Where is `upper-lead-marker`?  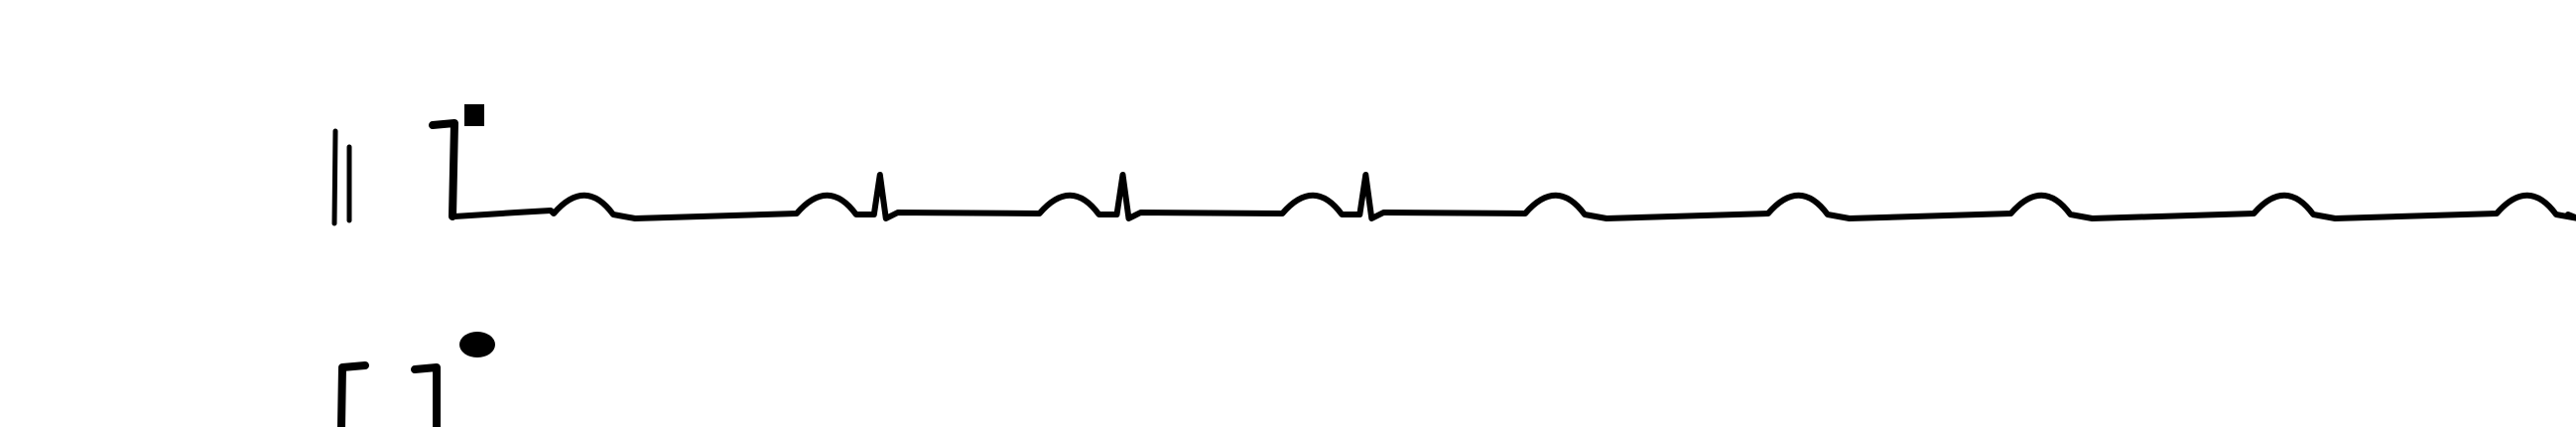
upper-lead-marker is located at coordinates (342, 177).